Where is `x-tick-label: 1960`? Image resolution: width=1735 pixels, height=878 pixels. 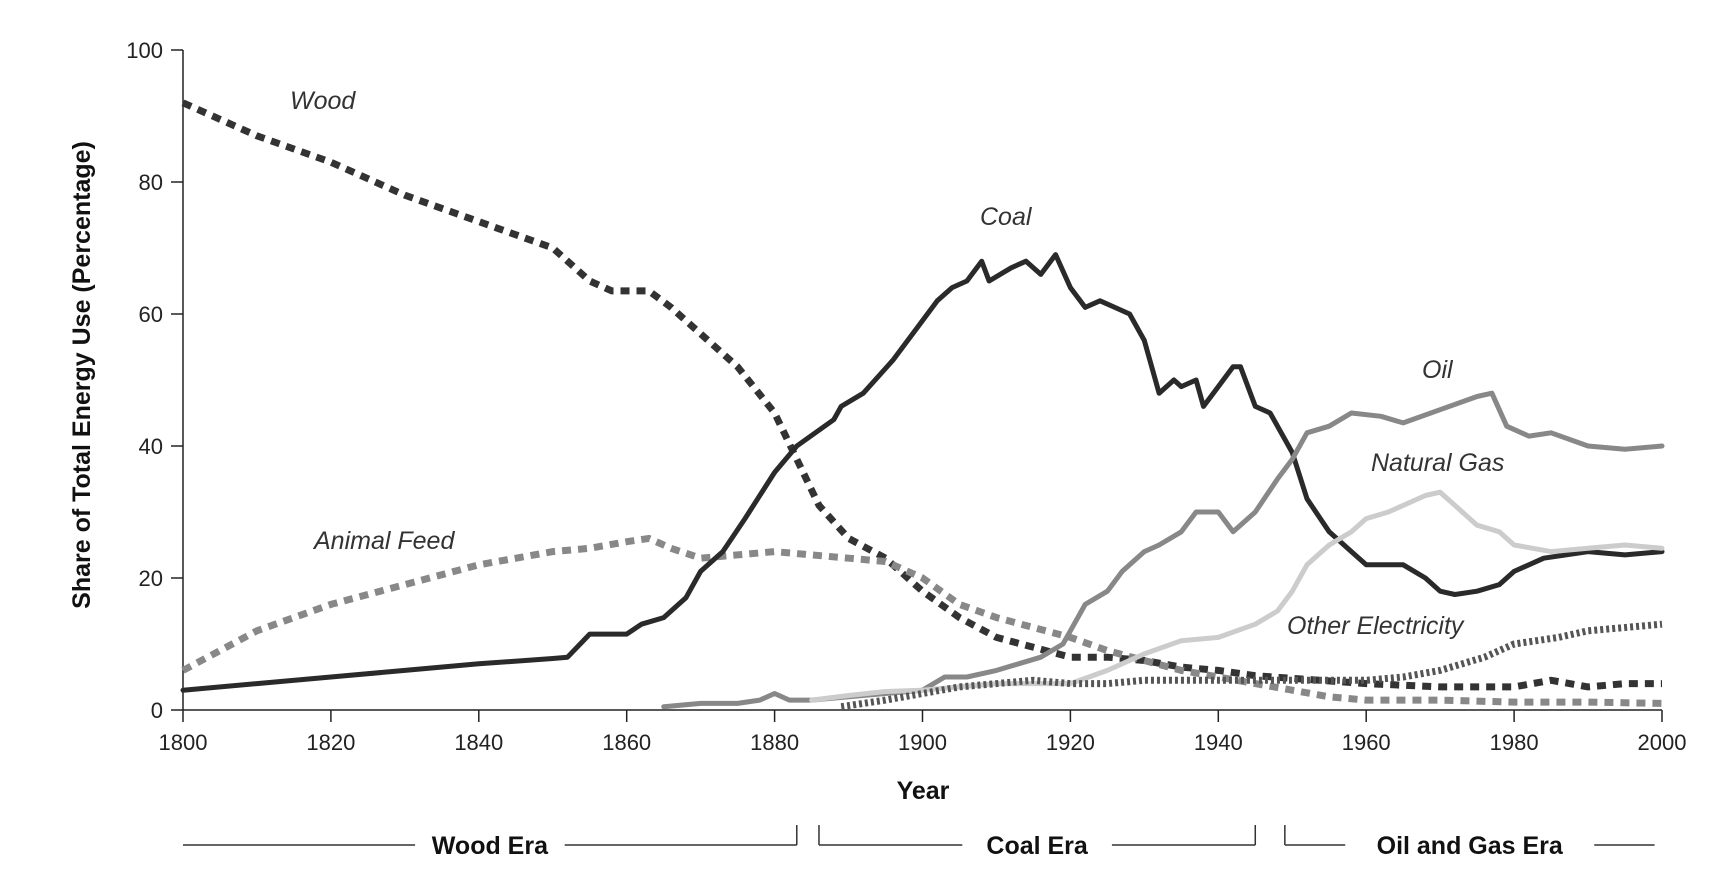 x-tick-label: 1960 is located at coordinates (1366, 742).